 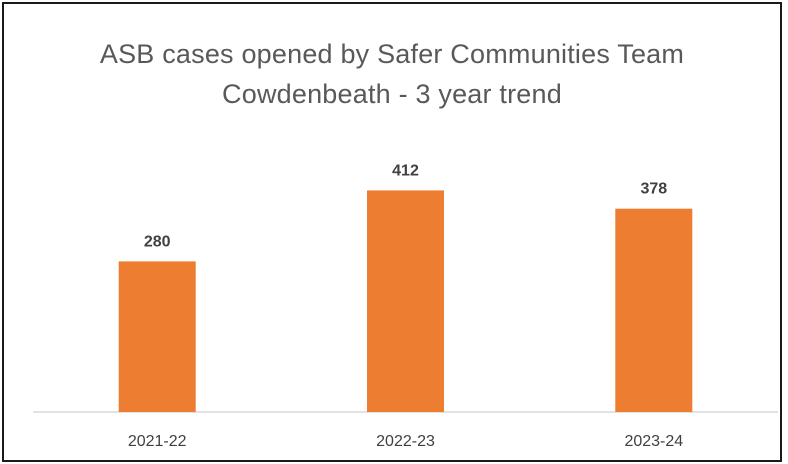 What do you see at coordinates (405, 170) in the screenshot?
I see `data-label-2022-23: 412` at bounding box center [405, 170].